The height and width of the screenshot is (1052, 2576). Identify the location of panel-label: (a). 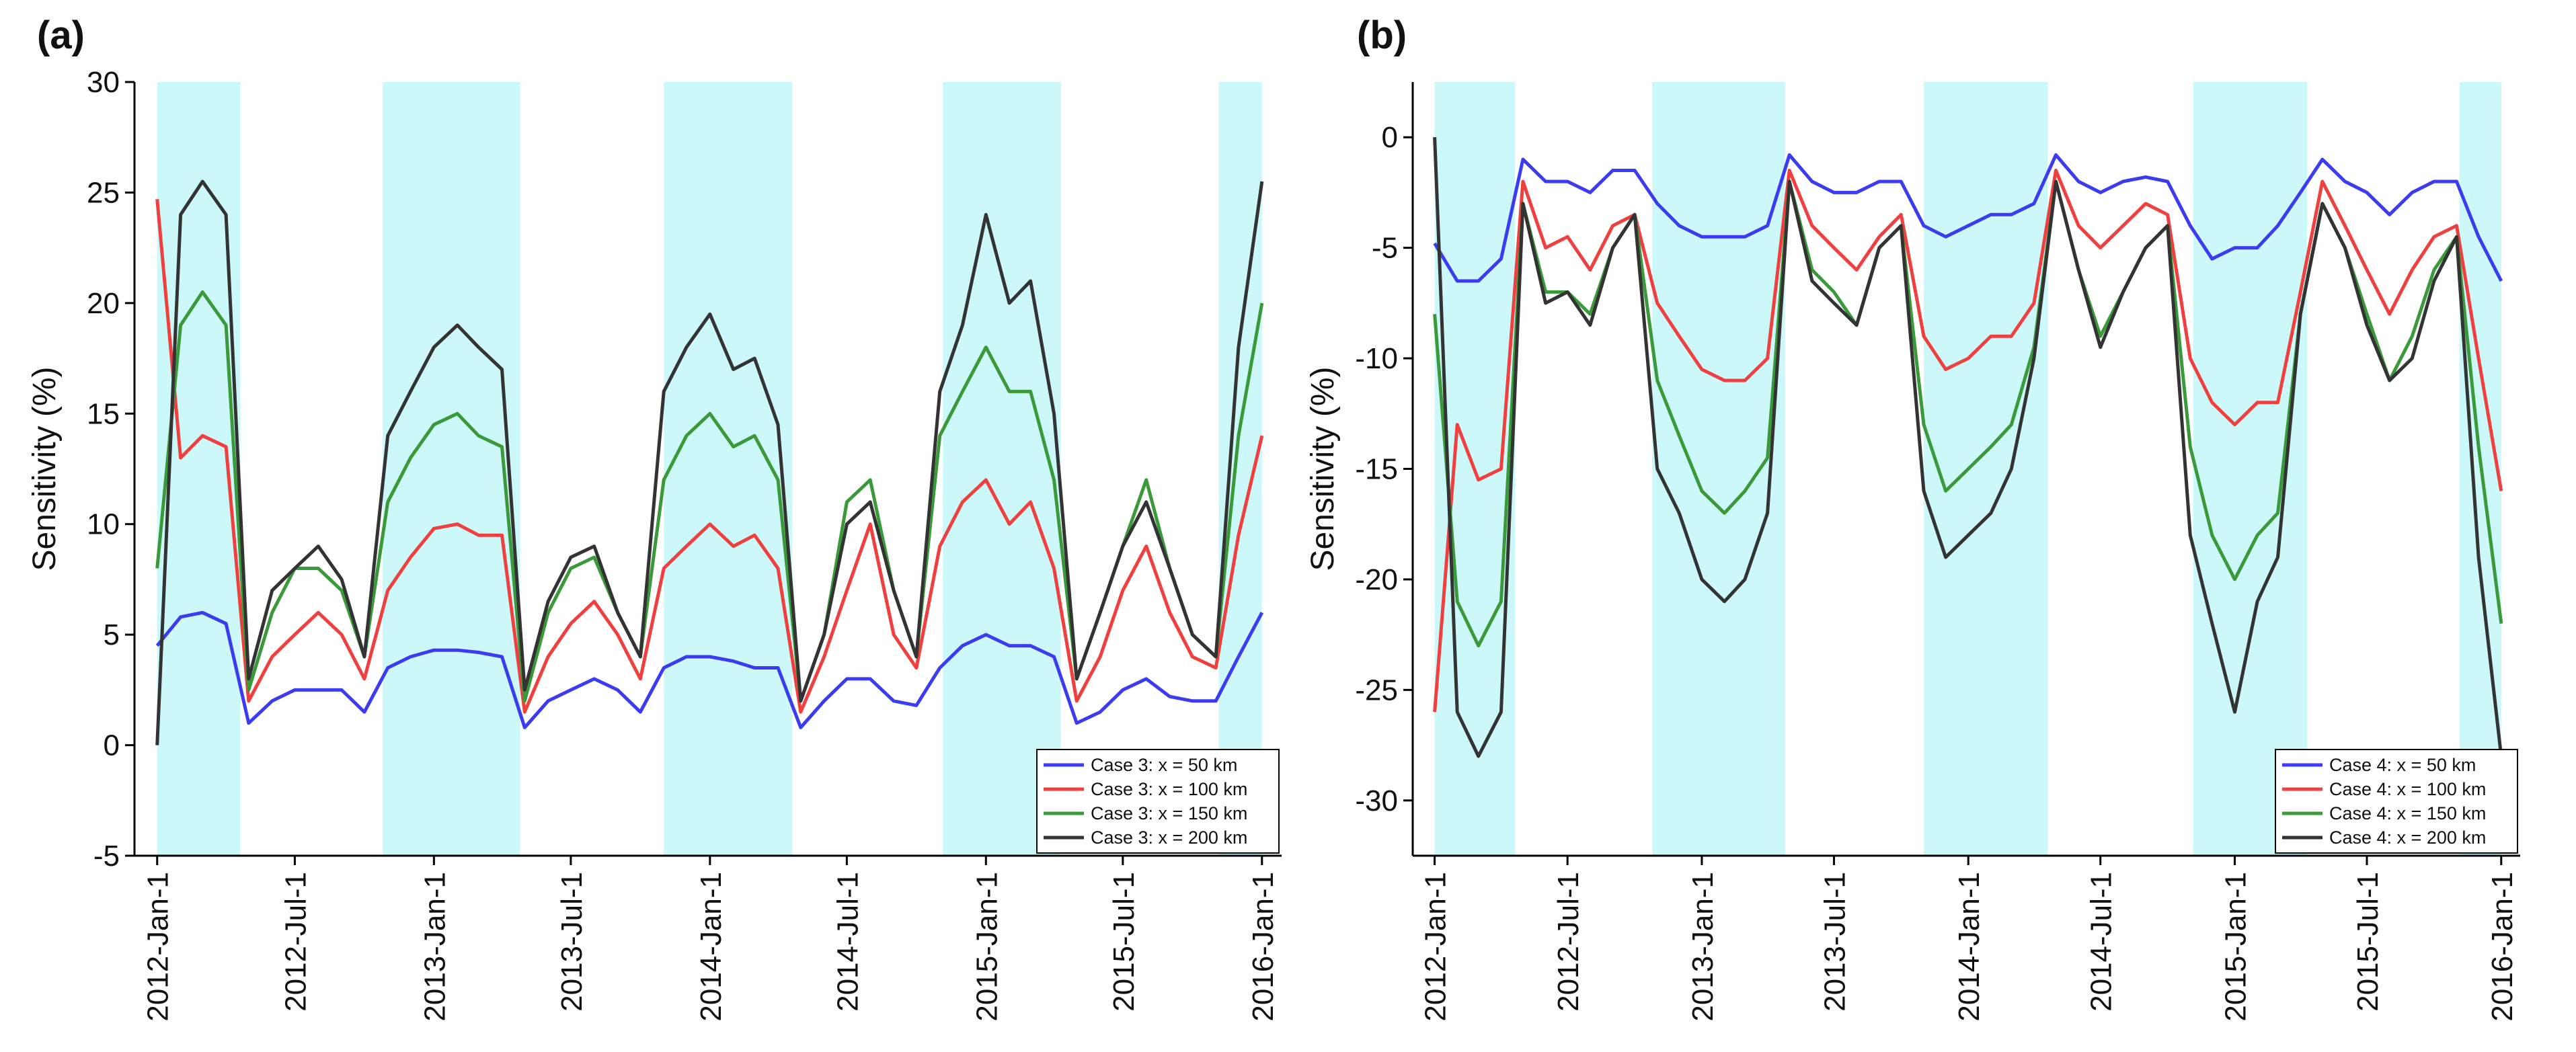
(61, 35).